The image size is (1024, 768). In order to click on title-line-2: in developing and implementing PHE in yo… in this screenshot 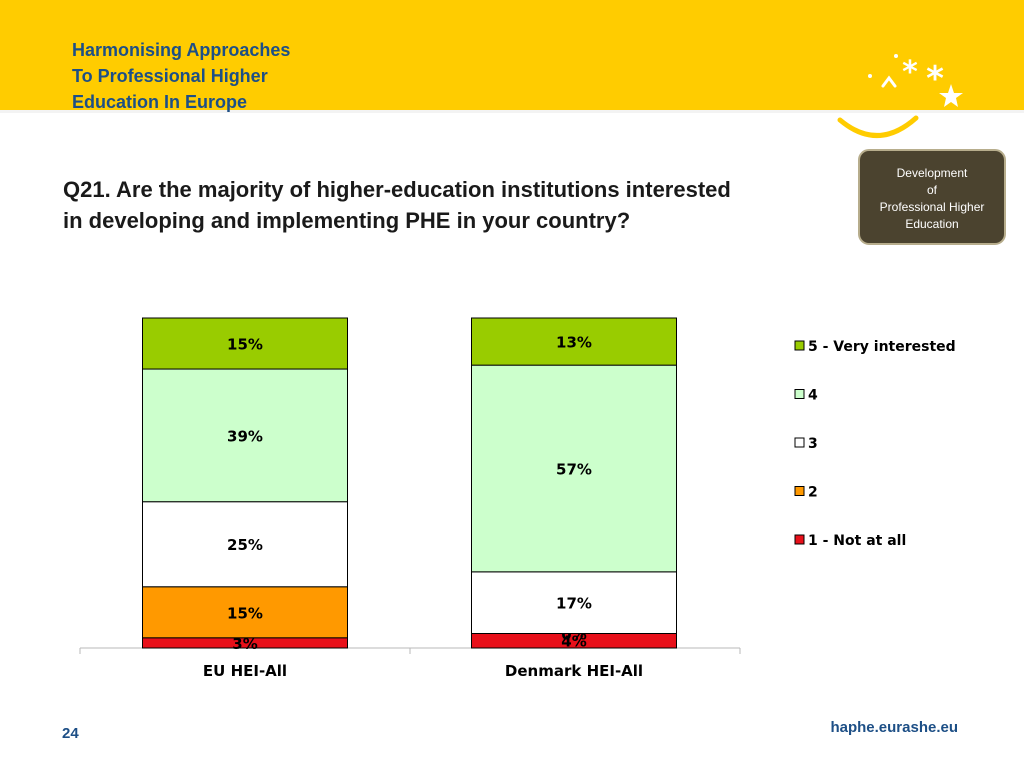, I will do `click(347, 220)`.